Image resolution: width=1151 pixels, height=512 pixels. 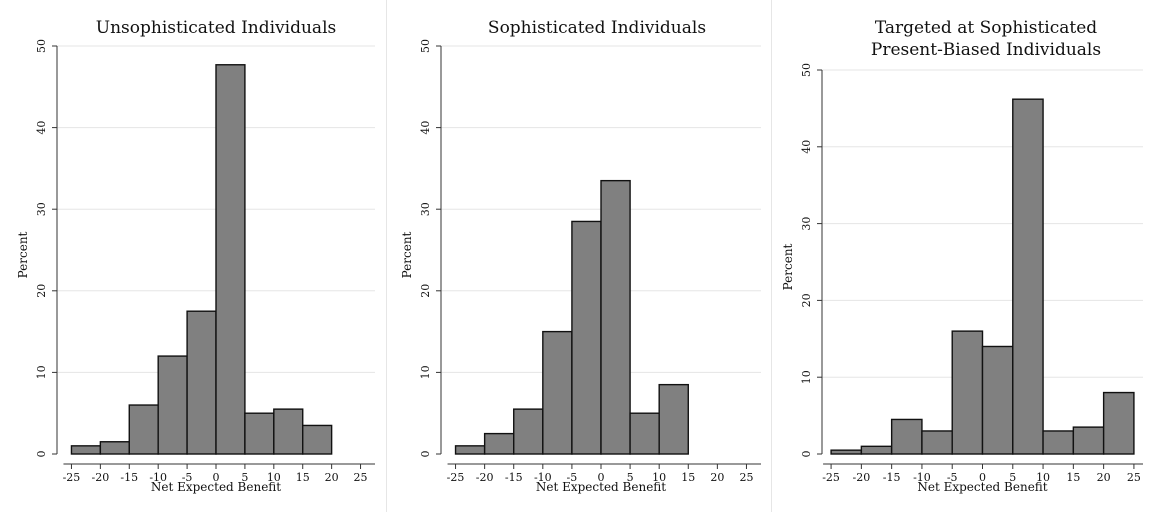 I want to click on chart-title: Sophisticated Individuals, so click(x=597, y=28).